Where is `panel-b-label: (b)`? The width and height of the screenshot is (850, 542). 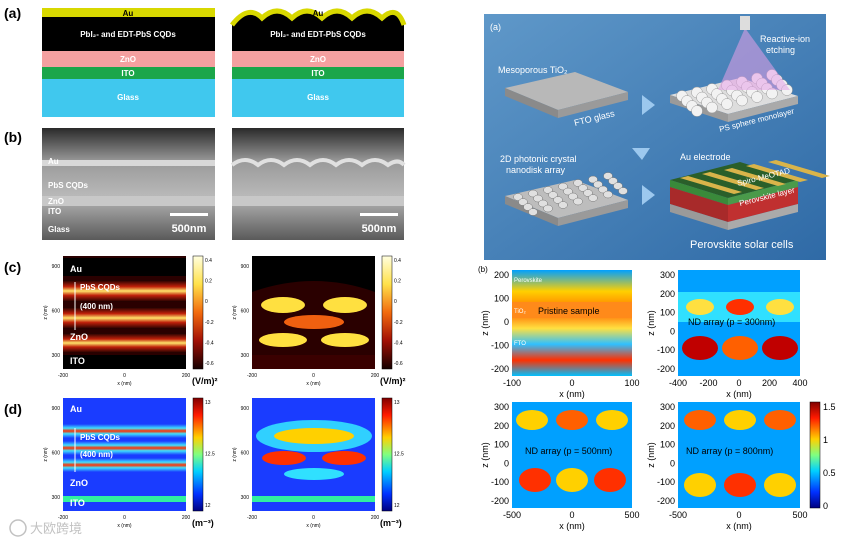 panel-b-label: (b) is located at coordinates (13, 137).